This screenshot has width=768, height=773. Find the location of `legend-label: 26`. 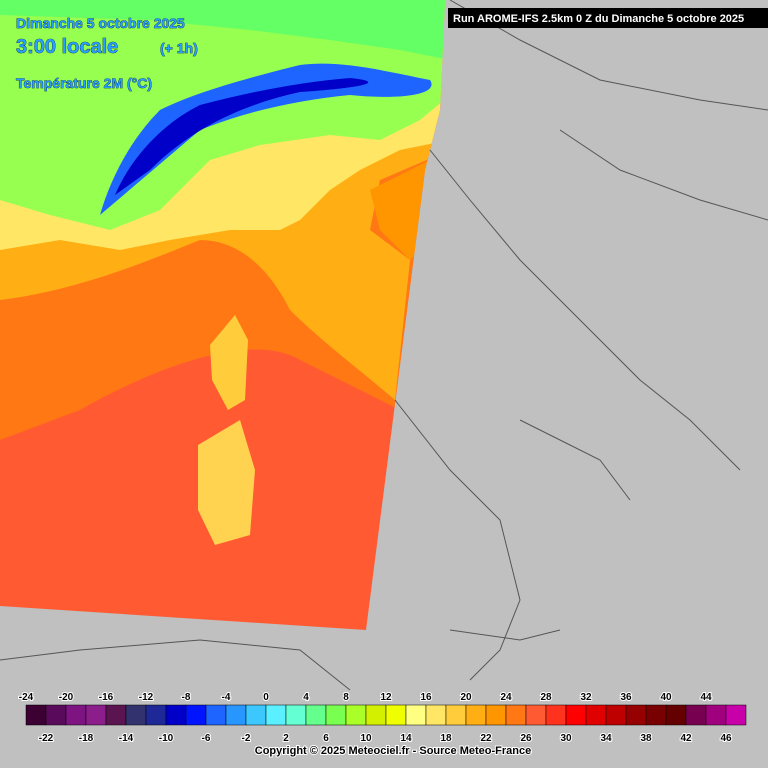

legend-label: 26 is located at coordinates (526, 738).